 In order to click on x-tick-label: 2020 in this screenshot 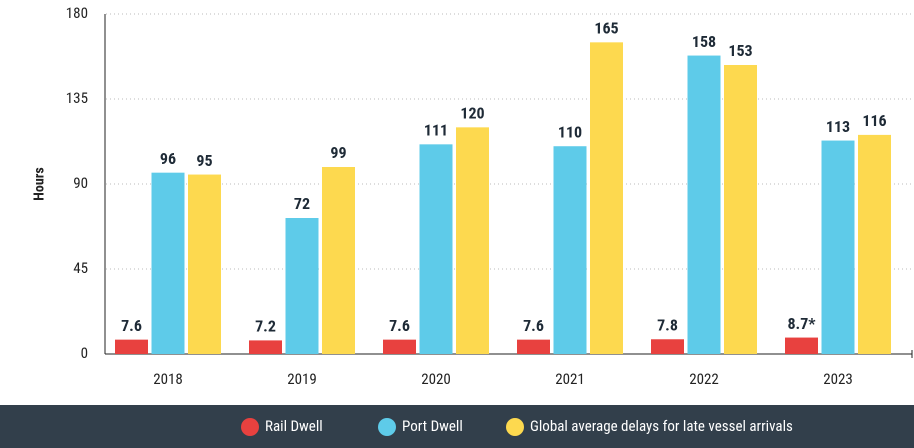, I will do `click(436, 379)`.